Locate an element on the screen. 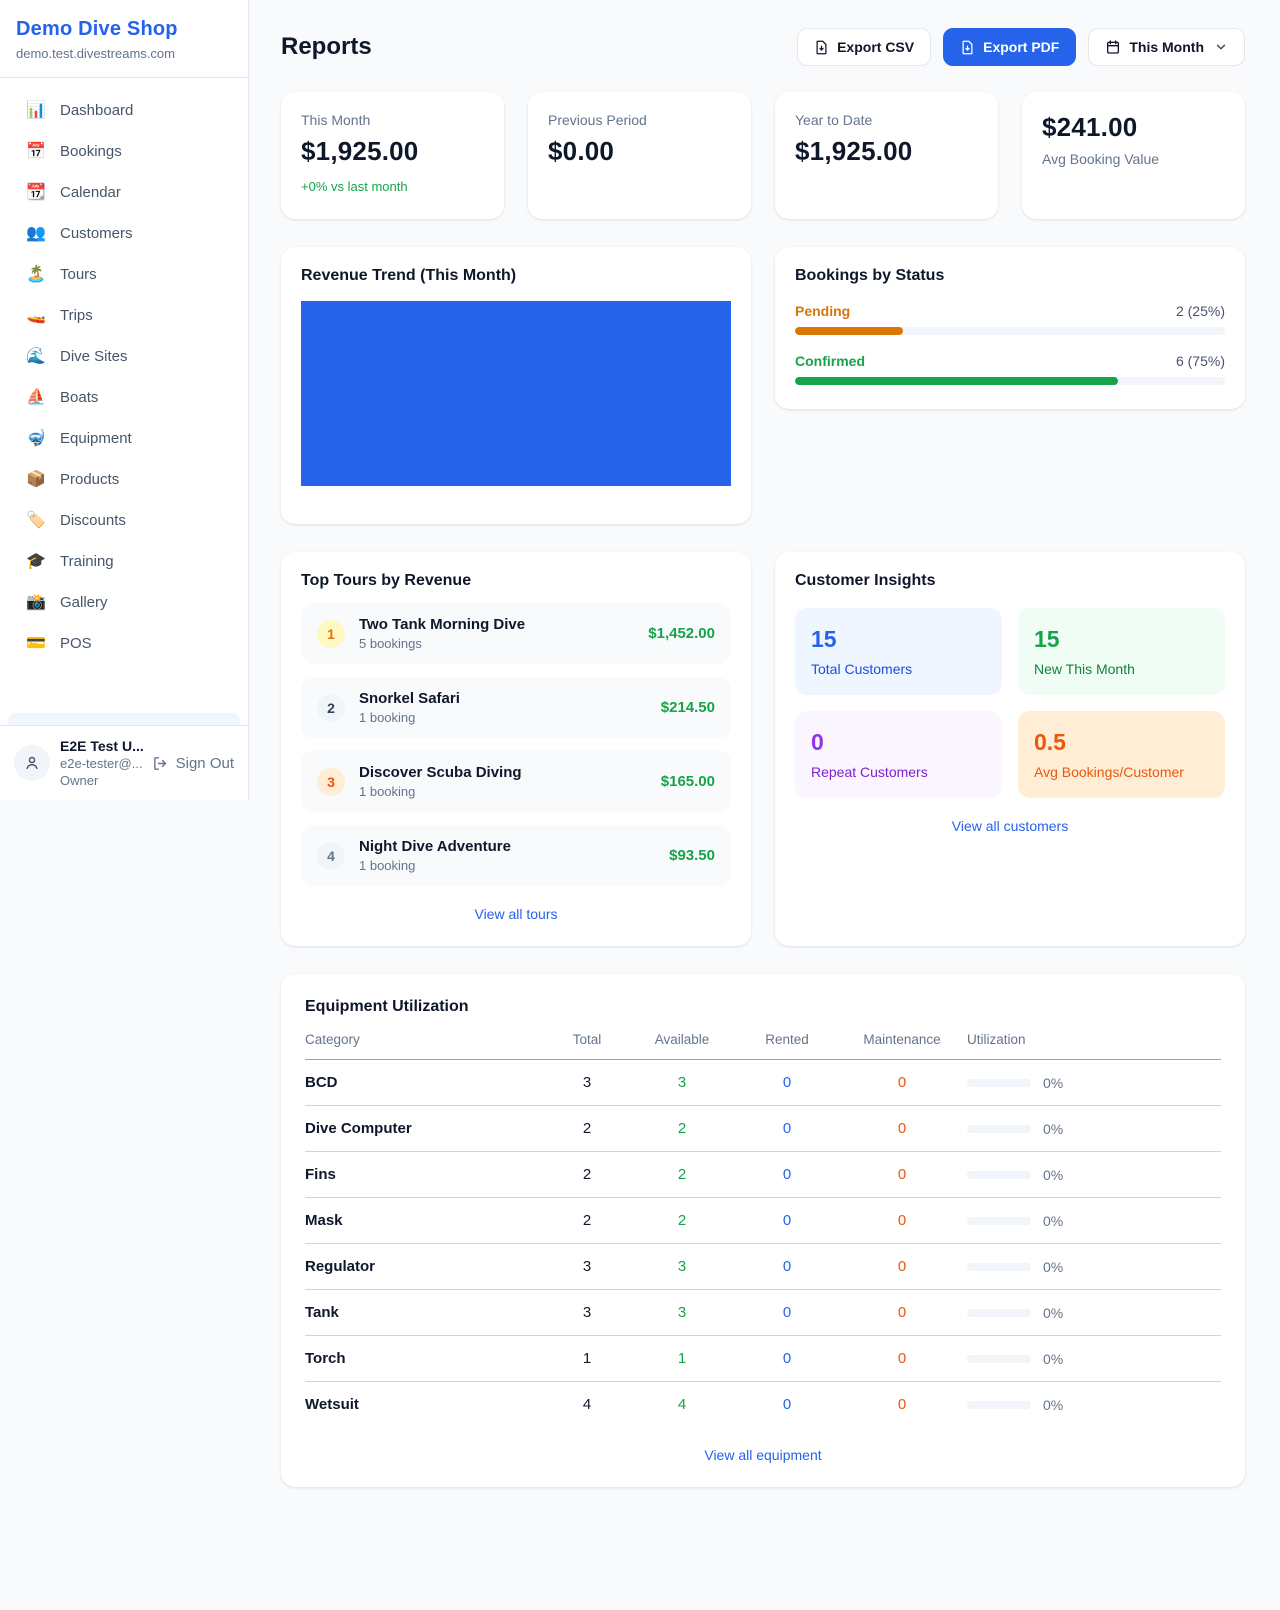 The width and height of the screenshot is (1280, 1610). revenue-trend-title: Revenue Trend (This Month) is located at coordinates (409, 275).